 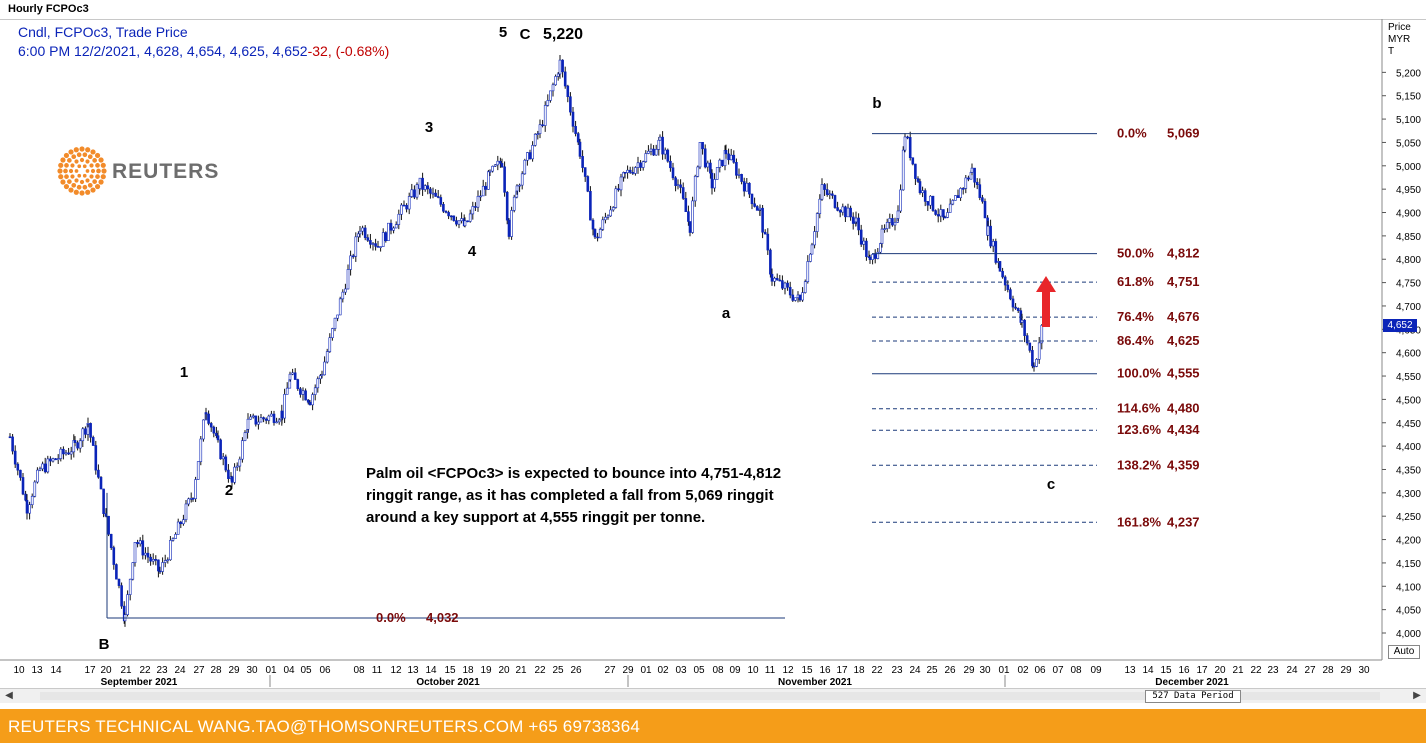 I want to click on x-month-label: November 2021, so click(x=815, y=682).